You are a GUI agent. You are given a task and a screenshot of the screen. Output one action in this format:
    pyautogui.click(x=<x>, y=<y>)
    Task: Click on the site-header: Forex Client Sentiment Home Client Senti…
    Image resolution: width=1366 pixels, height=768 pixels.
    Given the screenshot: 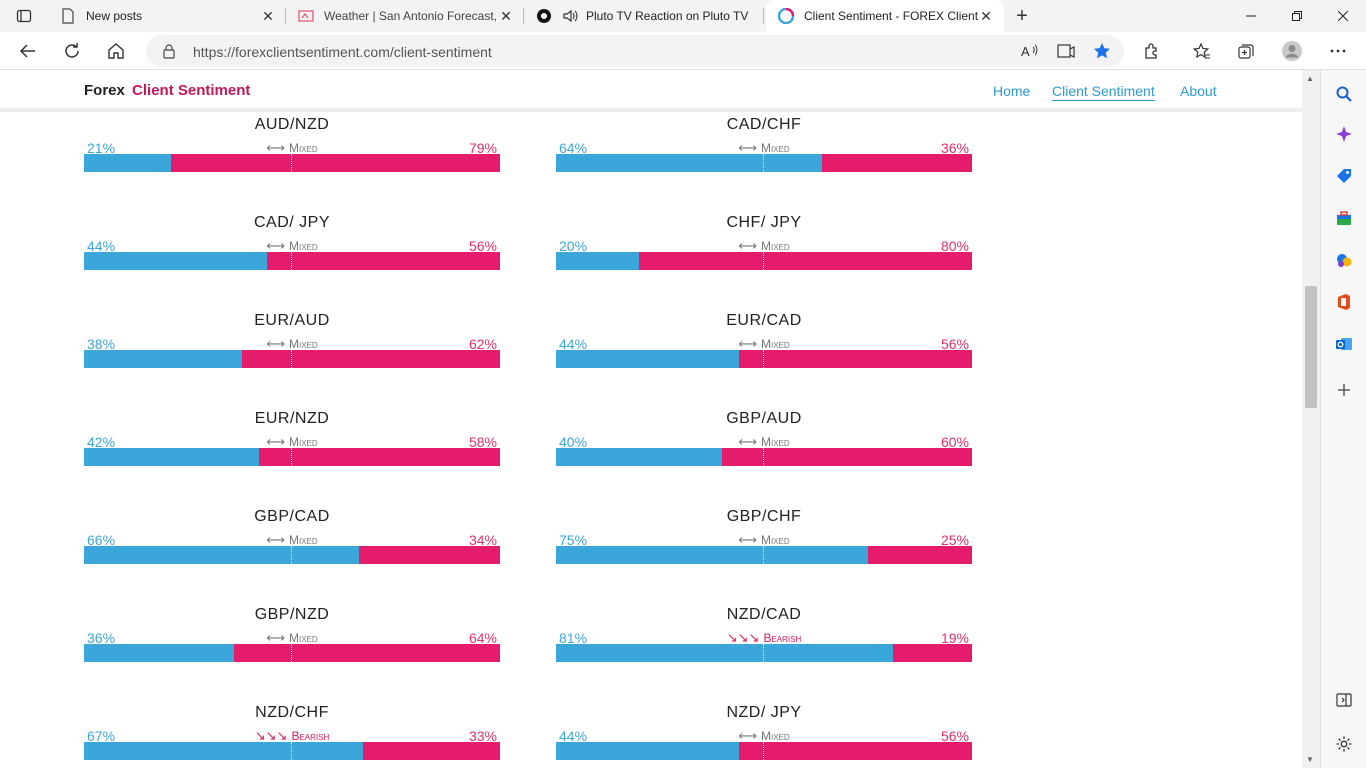 What is the action you would take?
    pyautogui.click(x=651, y=91)
    